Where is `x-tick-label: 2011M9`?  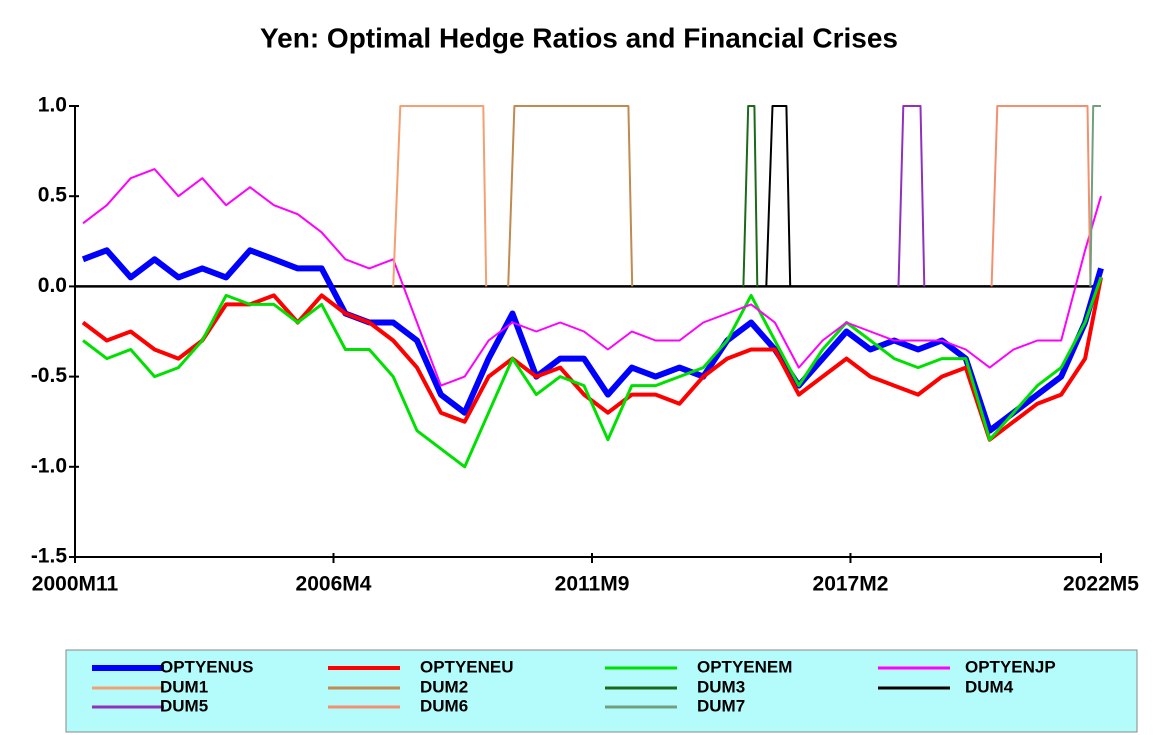 x-tick-label: 2011M9 is located at coordinates (592, 584).